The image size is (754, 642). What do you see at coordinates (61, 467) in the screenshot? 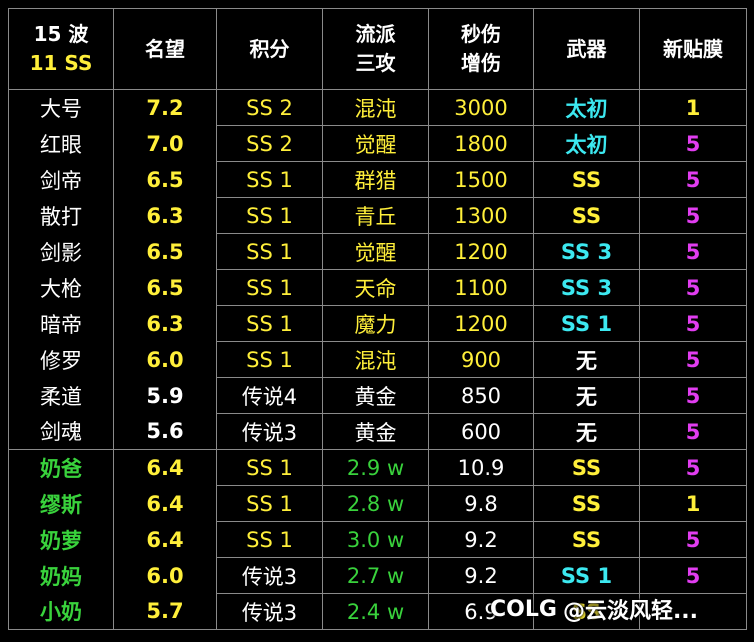
I see `character-name: 奶爸` at bounding box center [61, 467].